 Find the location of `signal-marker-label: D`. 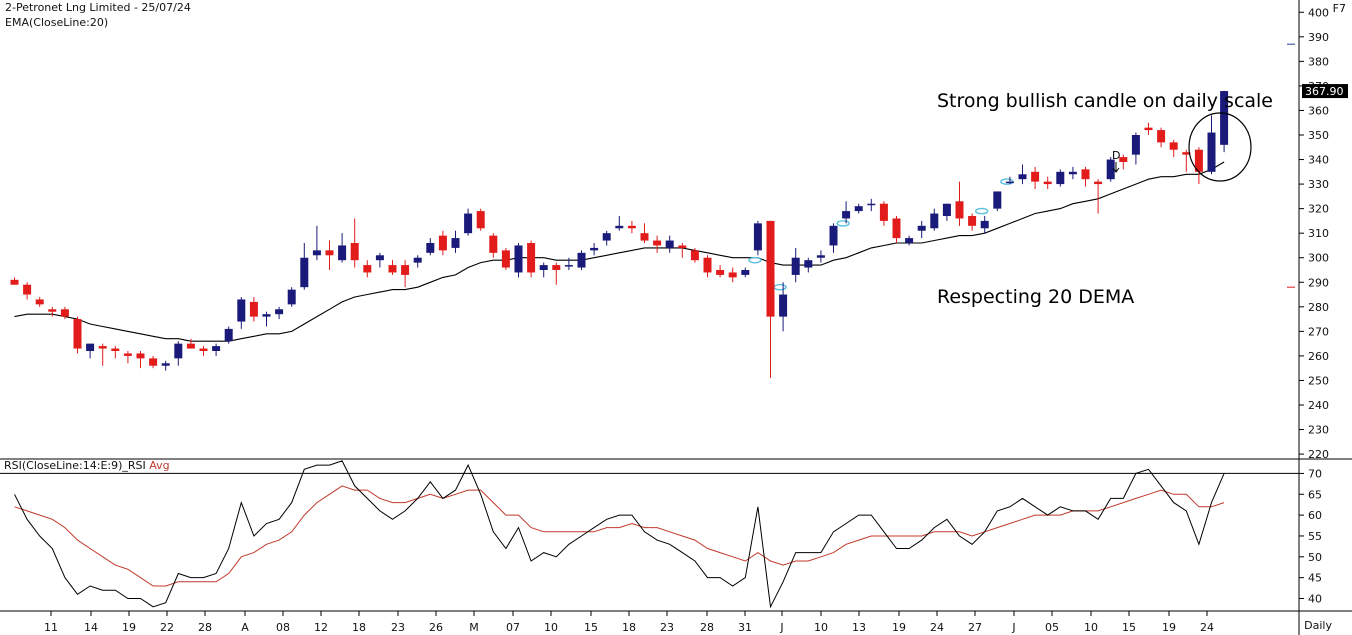

signal-marker-label: D is located at coordinates (1116, 155).